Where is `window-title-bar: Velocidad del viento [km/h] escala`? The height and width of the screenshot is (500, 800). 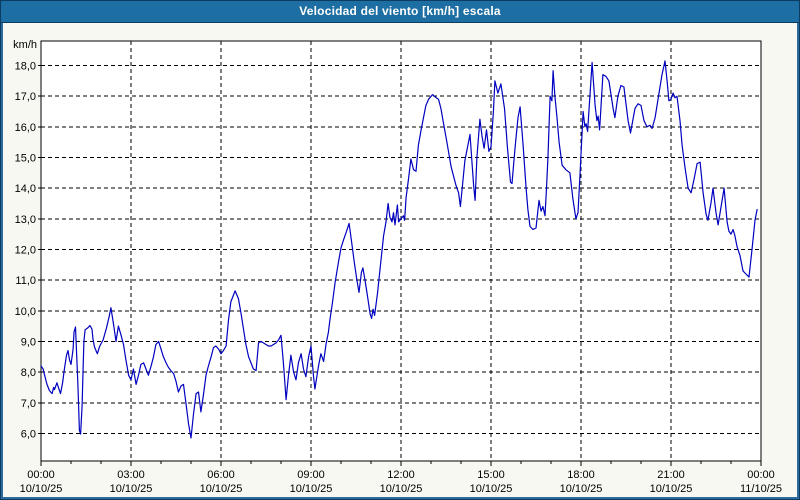
window-title-bar: Velocidad del viento [km/h] escala is located at coordinates (400, 12).